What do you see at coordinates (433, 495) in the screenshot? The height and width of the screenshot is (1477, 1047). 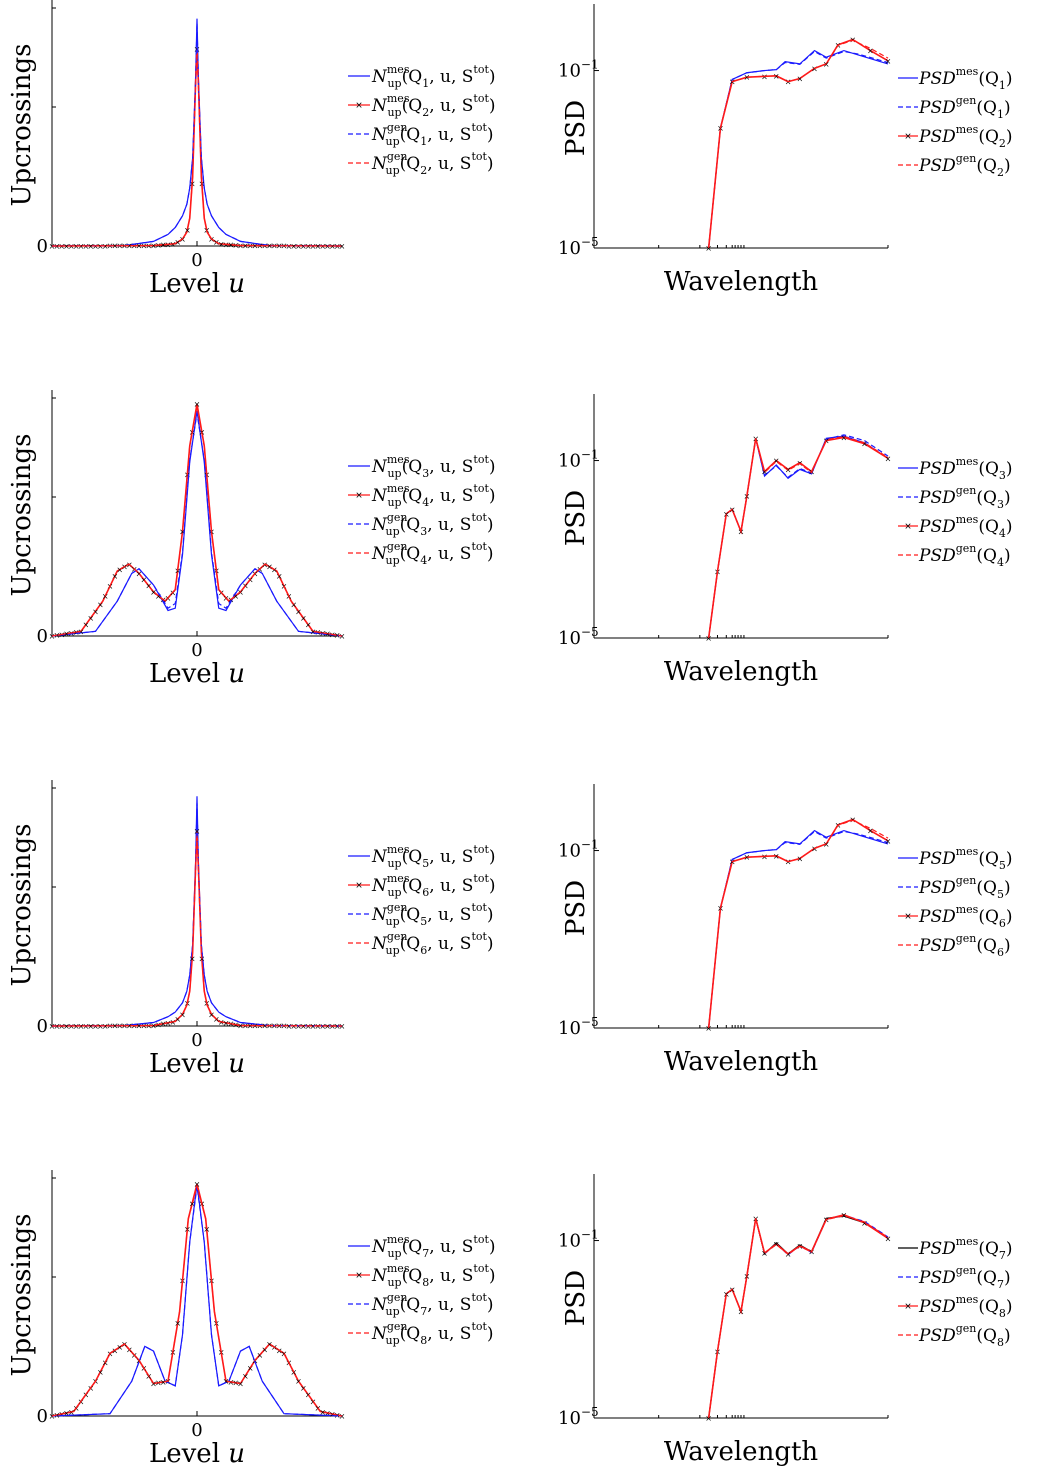 I see `legend-entry: Nmes up(Q4, u, Stot)` at bounding box center [433, 495].